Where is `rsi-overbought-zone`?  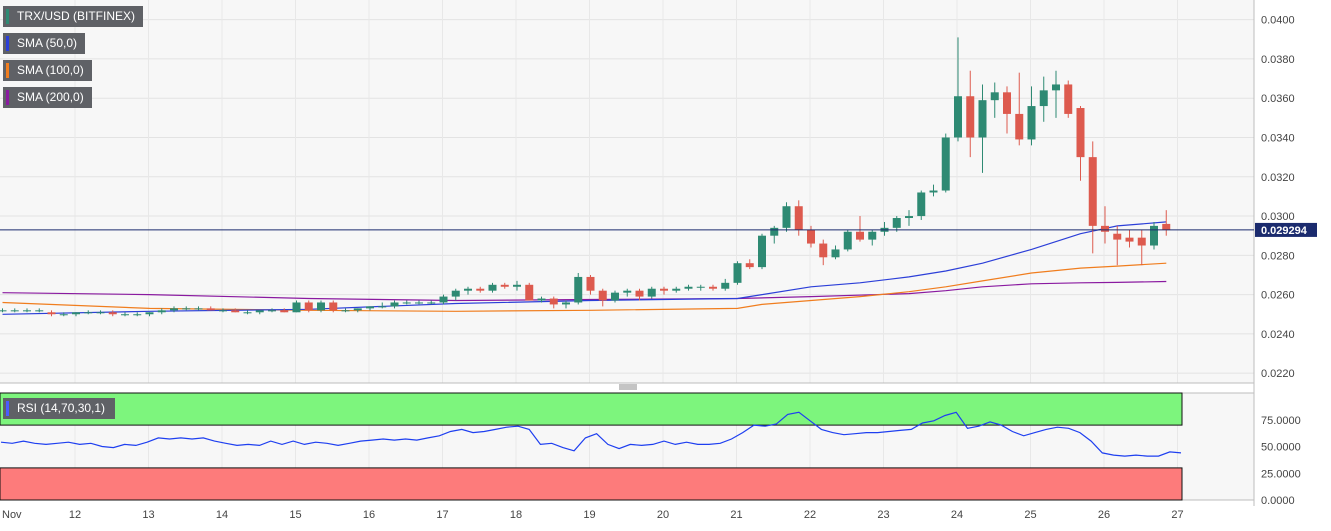
rsi-overbought-zone is located at coordinates (591, 409).